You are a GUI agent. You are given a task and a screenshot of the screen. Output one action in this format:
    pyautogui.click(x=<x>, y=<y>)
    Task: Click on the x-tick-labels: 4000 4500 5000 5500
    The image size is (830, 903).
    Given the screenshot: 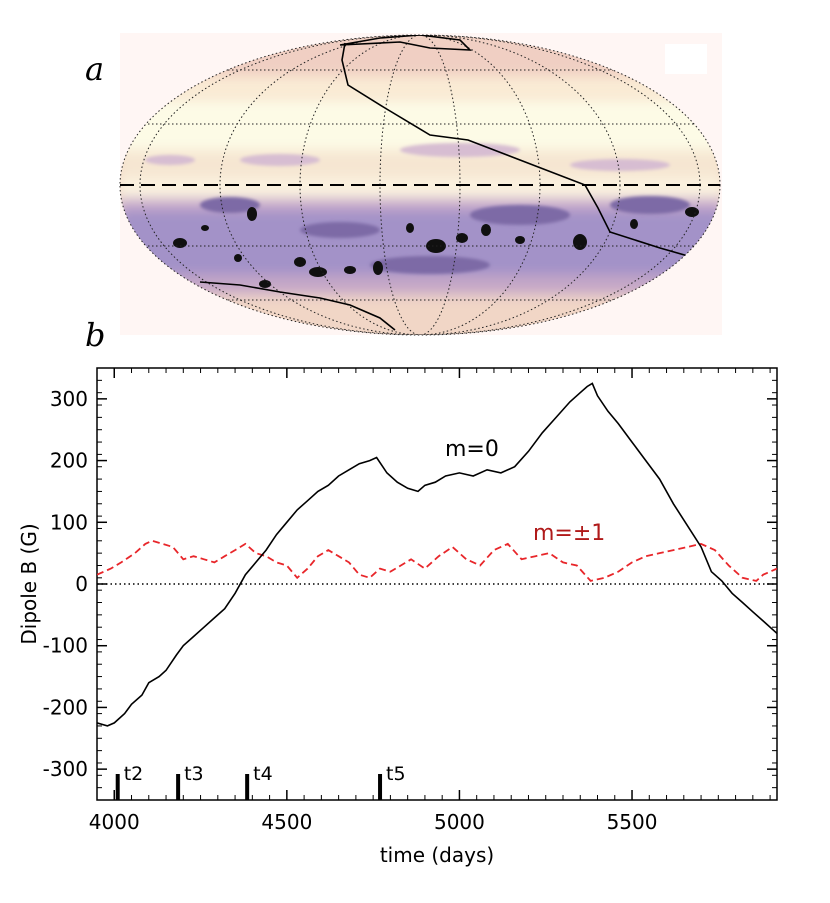 What is the action you would take?
    pyautogui.click(x=373, y=822)
    